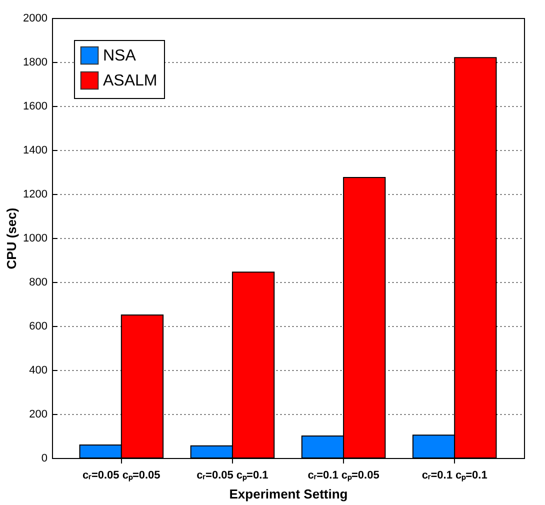 The image size is (545, 505). I want to click on y-axis-title: CPU (sec), so click(12, 239).